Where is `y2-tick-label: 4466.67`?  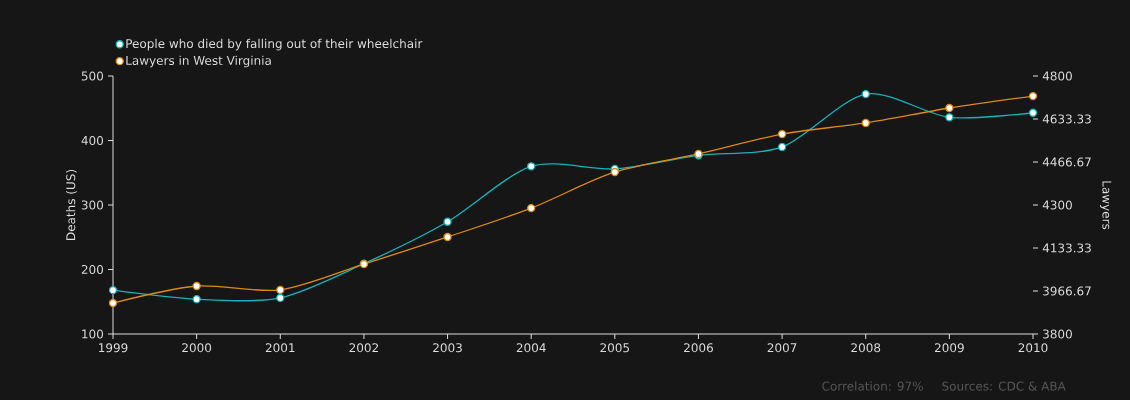 y2-tick-label: 4466.67 is located at coordinates (1066, 162).